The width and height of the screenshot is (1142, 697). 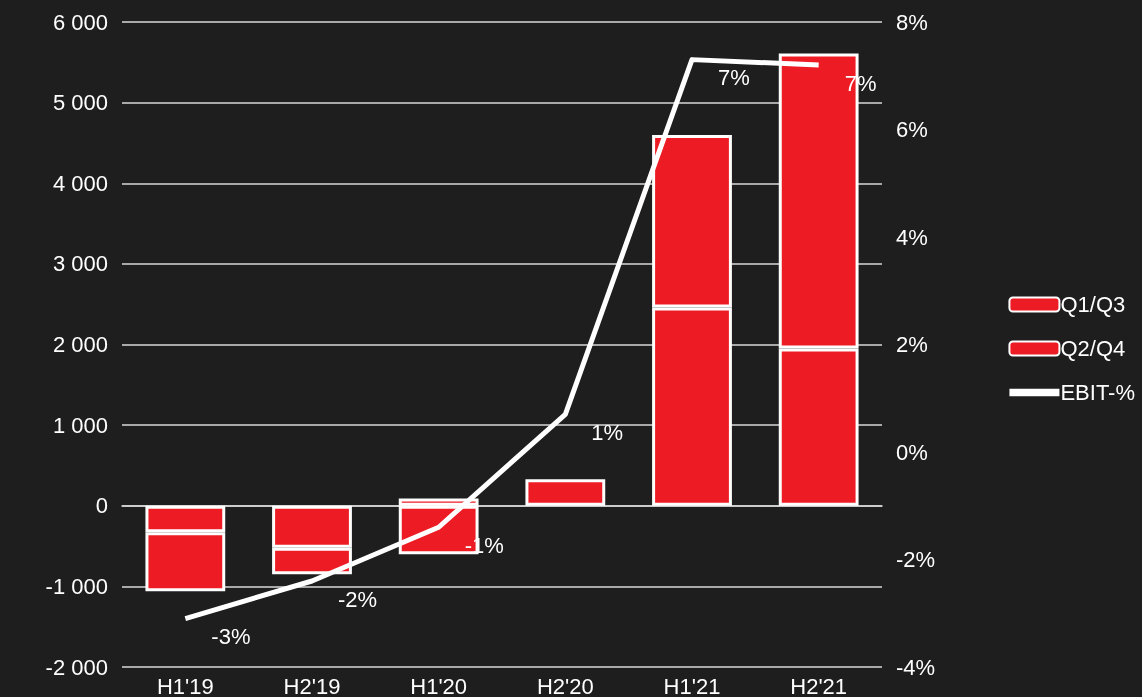 I want to click on legend-label: Q2/Q4, so click(x=1093, y=348).